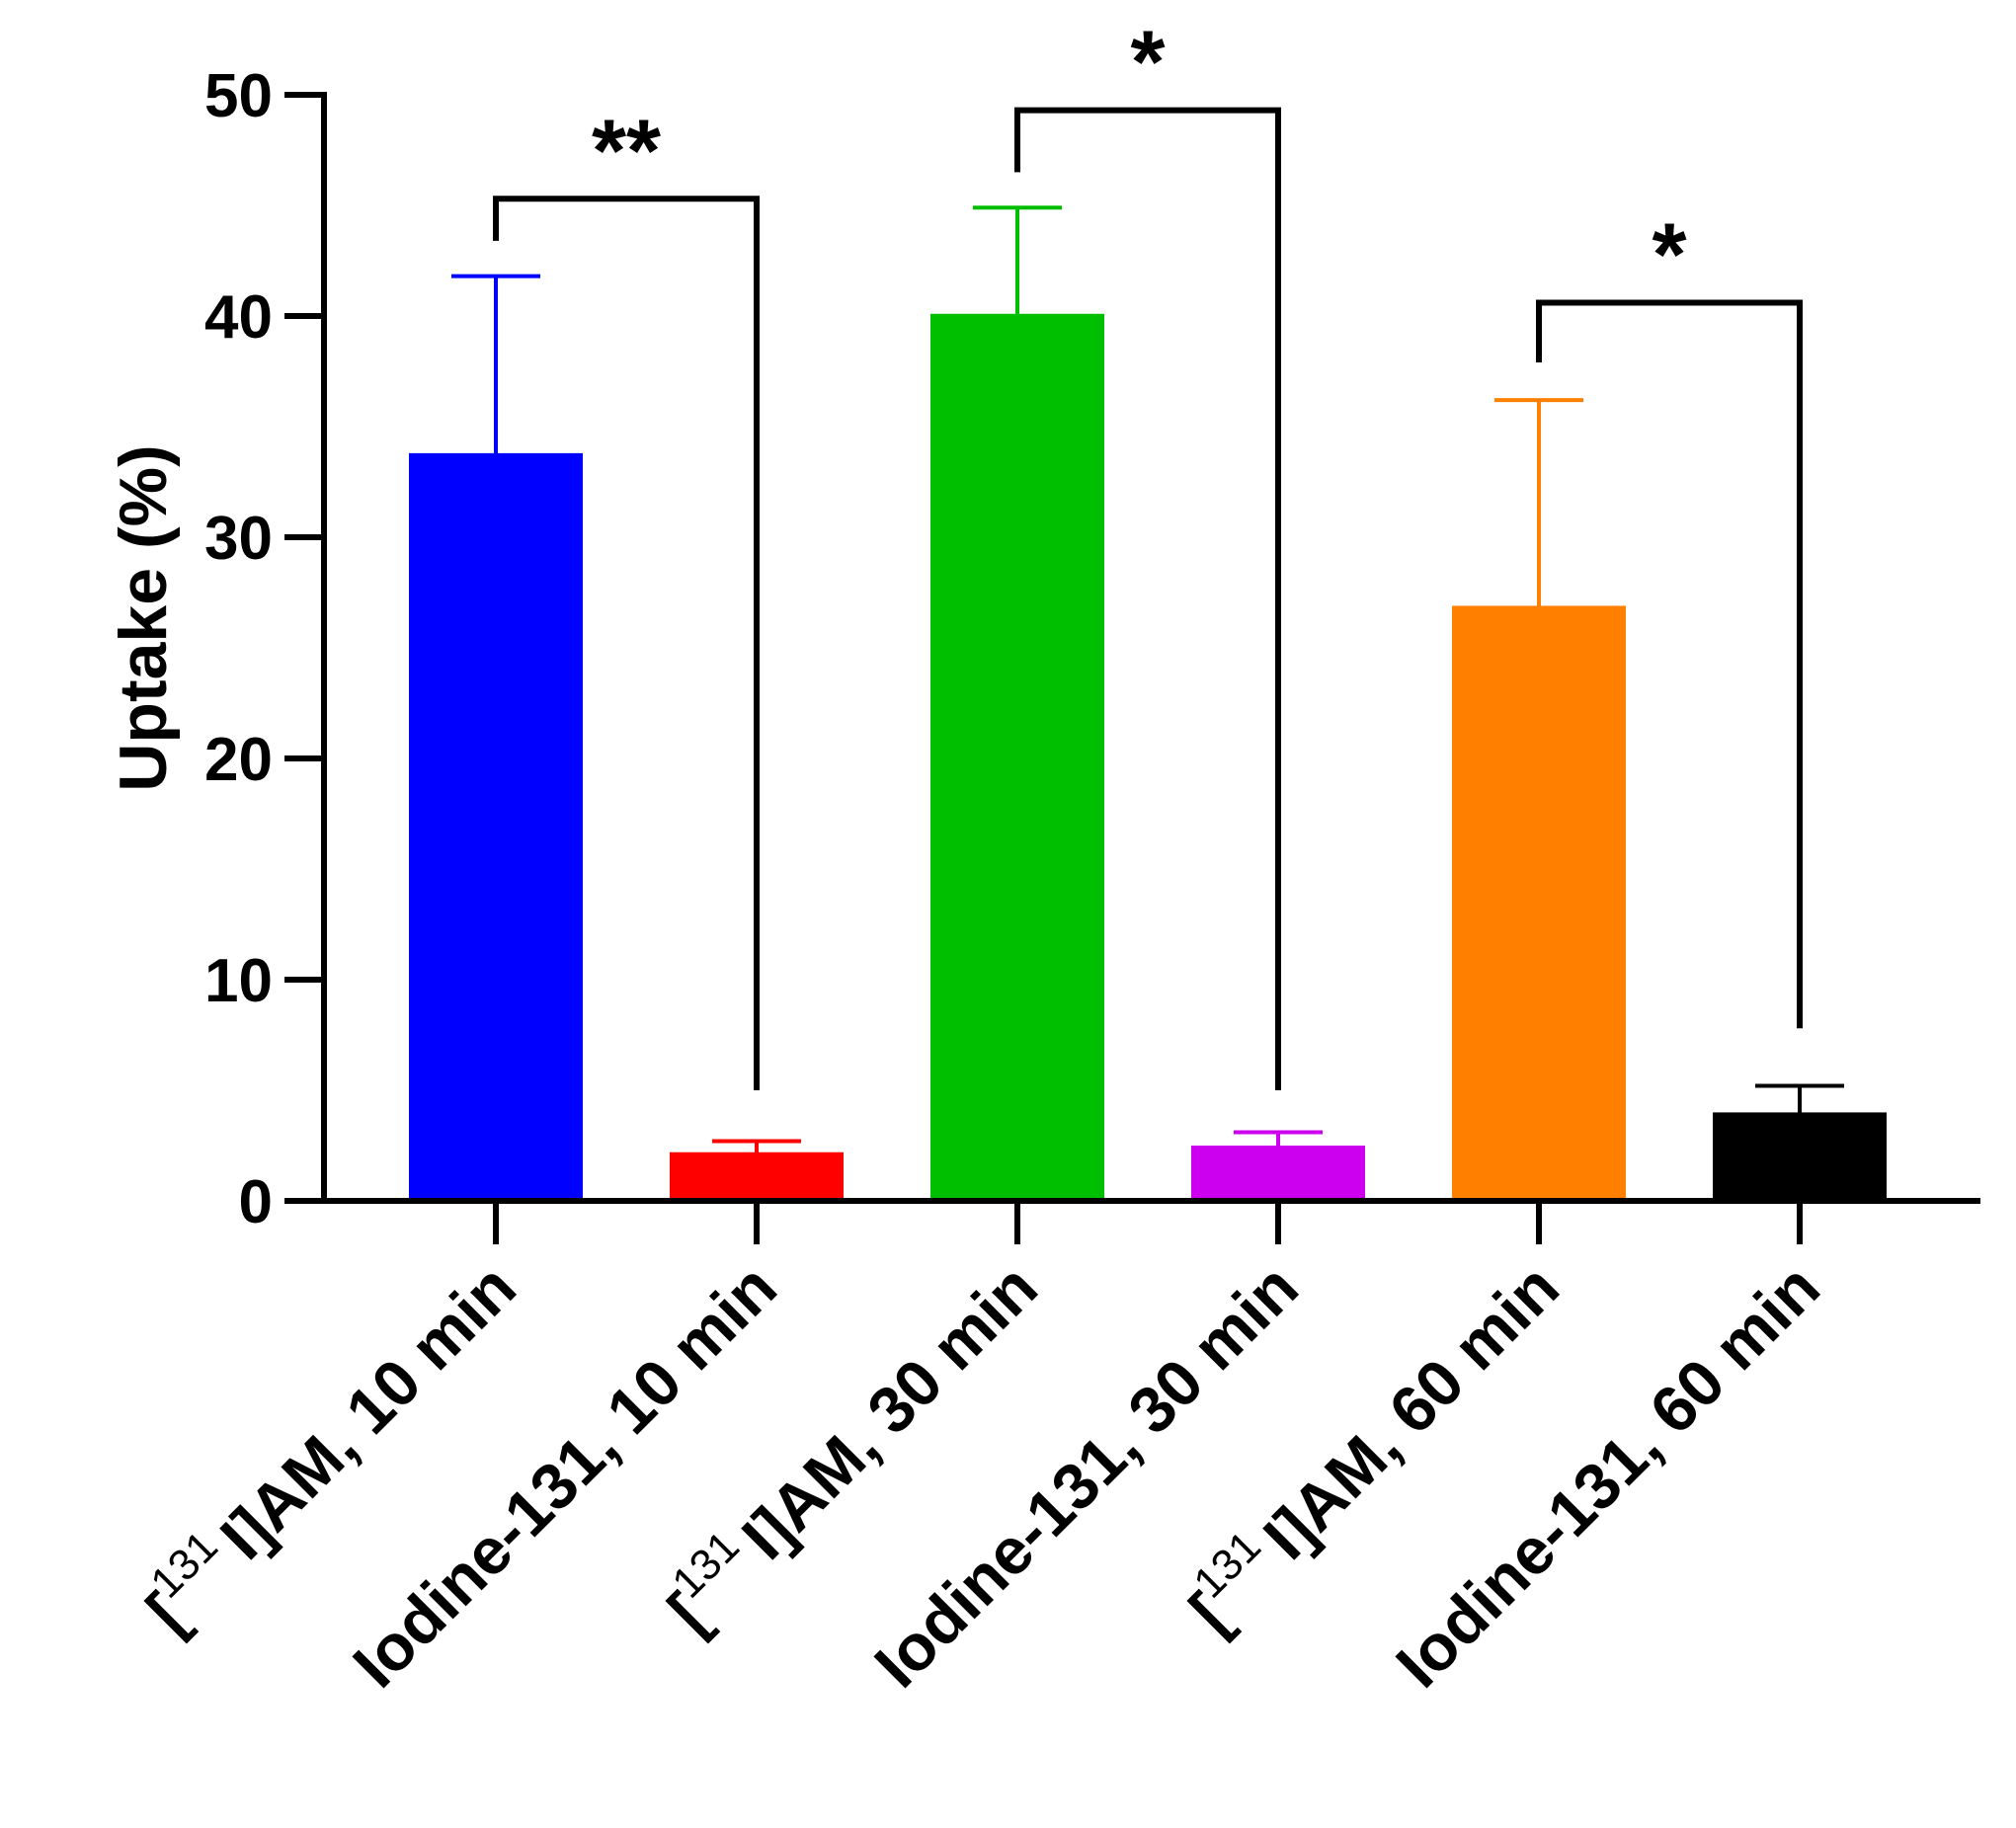 The width and height of the screenshot is (2016, 1828). Describe the element at coordinates (238, 96) in the screenshot. I see `y-tick-label: 50` at that location.